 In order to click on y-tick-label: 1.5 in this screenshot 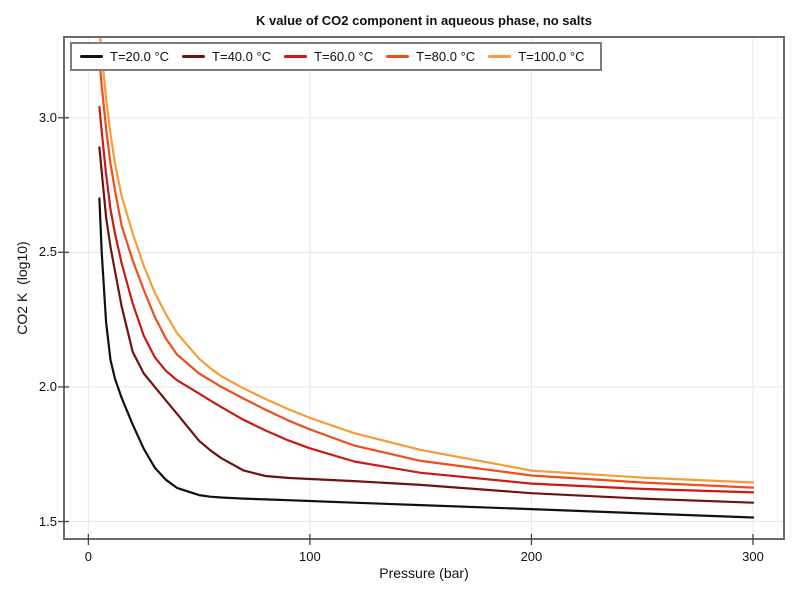, I will do `click(47, 521)`.